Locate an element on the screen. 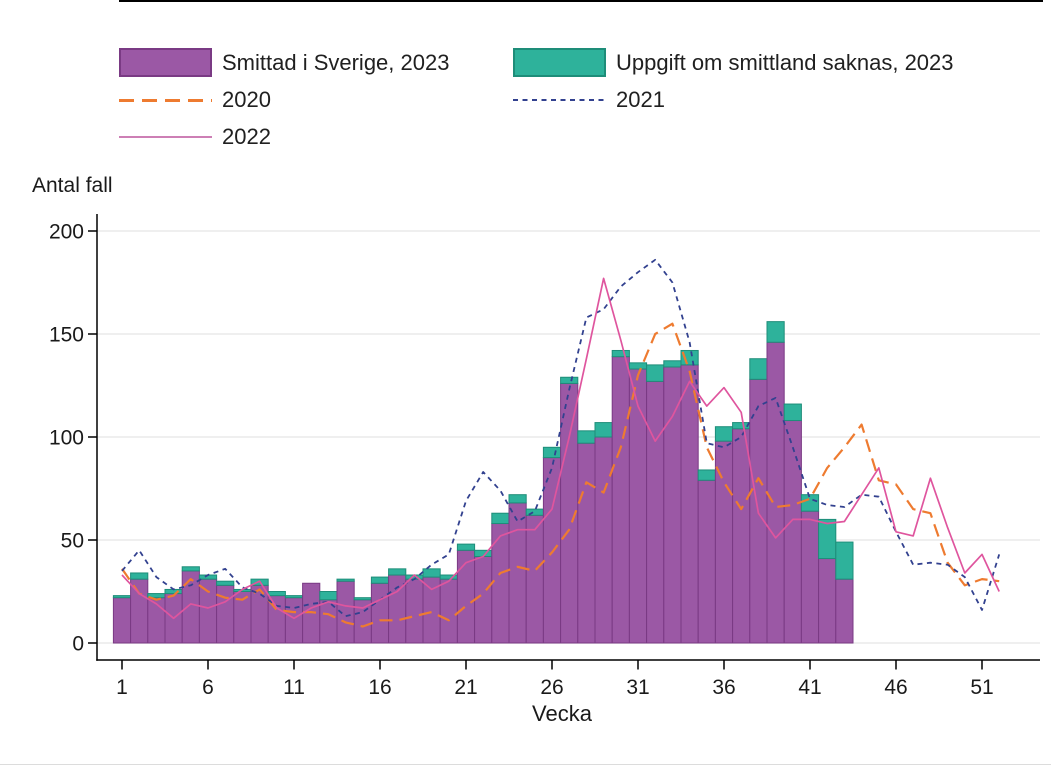  x-tick-label-1: 1 is located at coordinates (122, 687).